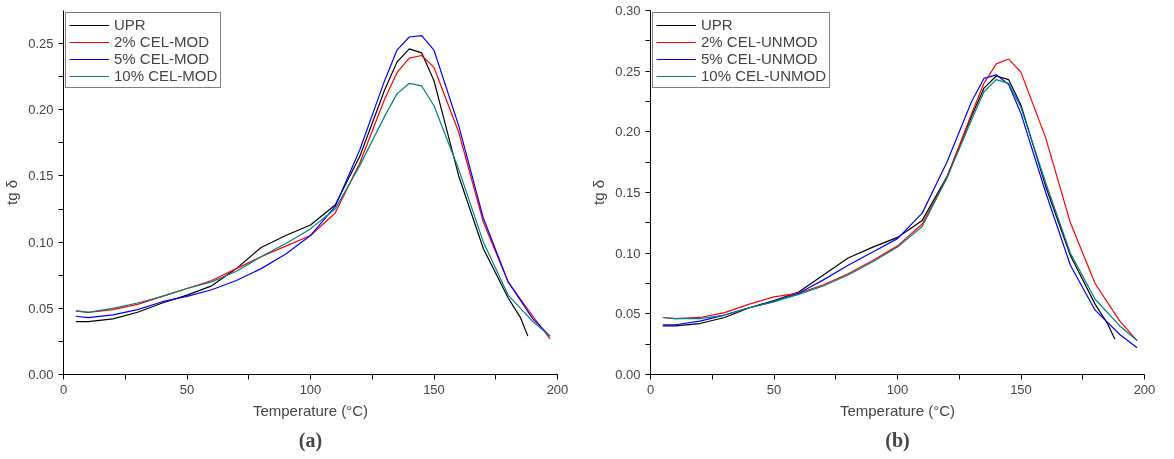 This screenshot has width=1174, height=459. What do you see at coordinates (759, 58) in the screenshot?
I see `legend-label: 5% CEL-UNMOD` at bounding box center [759, 58].